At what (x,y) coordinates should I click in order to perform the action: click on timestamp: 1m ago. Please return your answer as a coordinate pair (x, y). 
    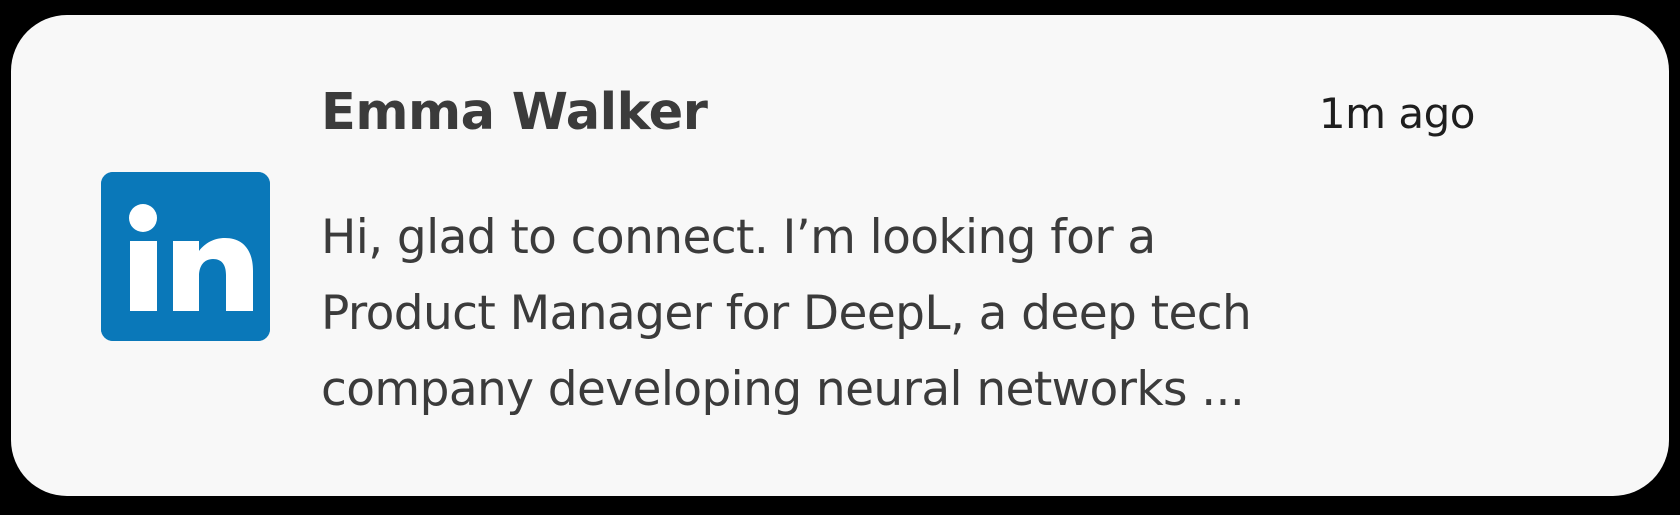
    Looking at the image, I should click on (1397, 113).